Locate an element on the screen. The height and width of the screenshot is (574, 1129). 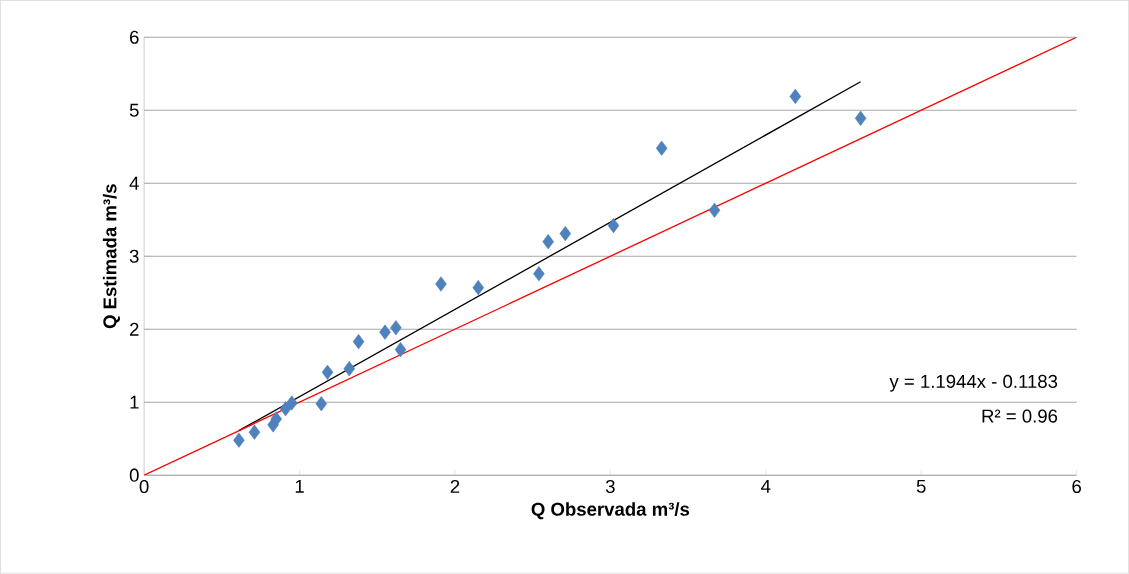
y-tick-label: 4 is located at coordinates (134, 183).